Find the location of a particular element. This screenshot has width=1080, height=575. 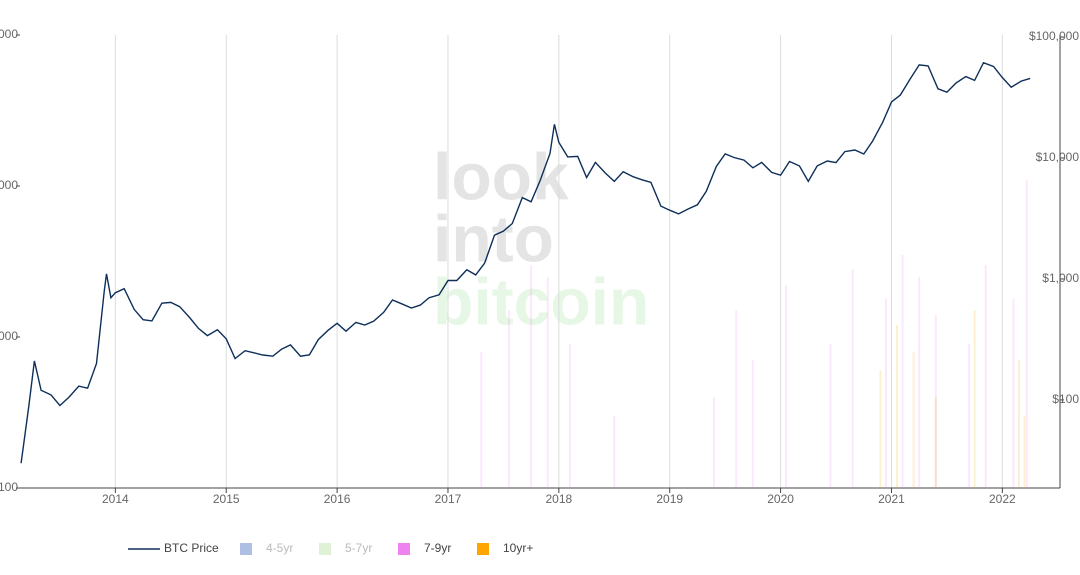

y2-tick-label: $1,000 is located at coordinates (1060, 278).